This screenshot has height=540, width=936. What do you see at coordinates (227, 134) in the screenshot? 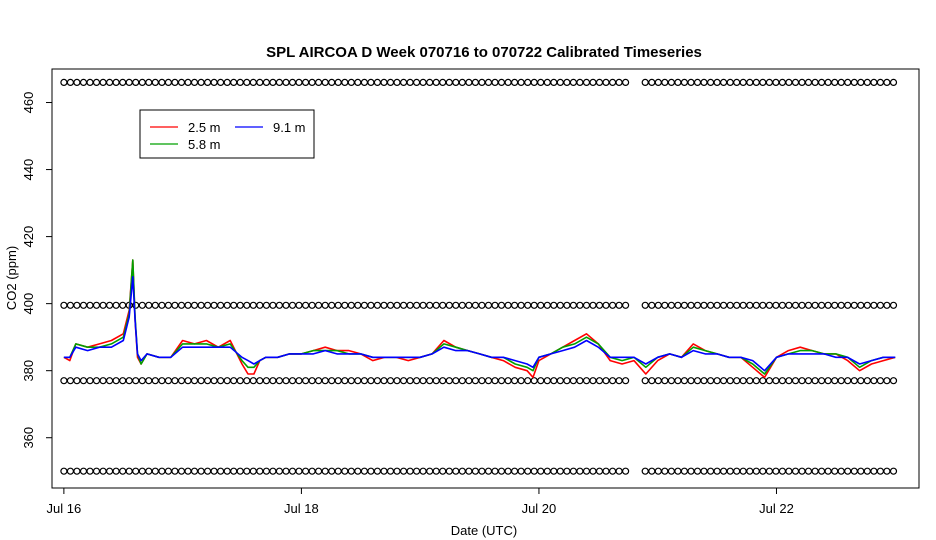
I see `legend: 2.5 m 5.8 m 9.1 m` at bounding box center [227, 134].